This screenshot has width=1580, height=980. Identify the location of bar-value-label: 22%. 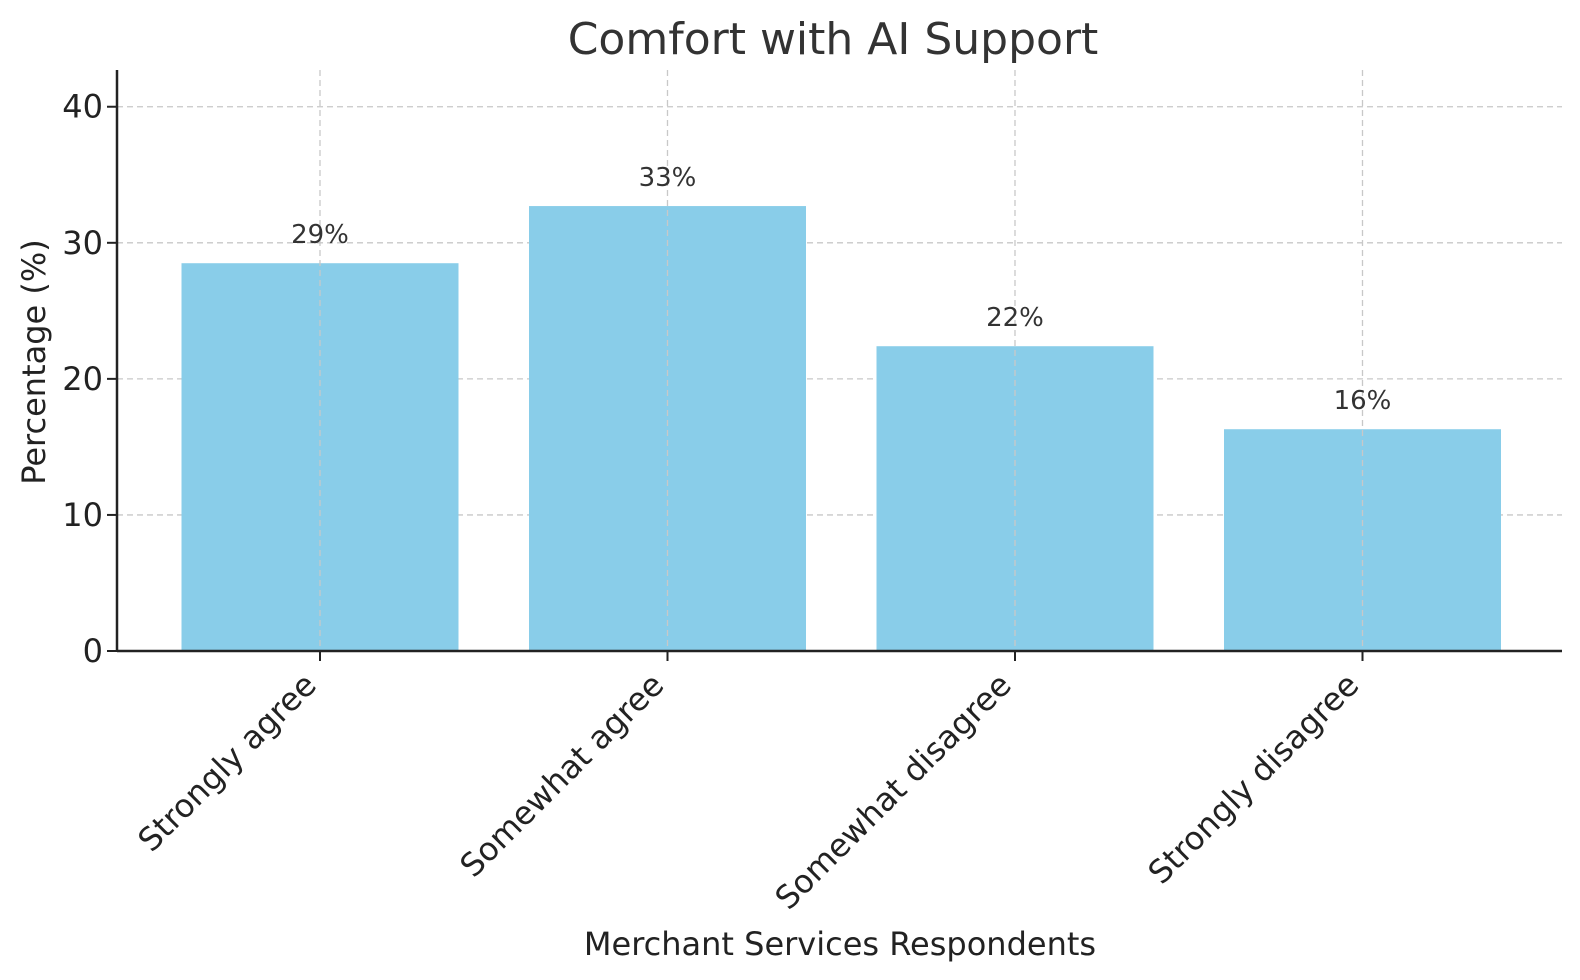
(1015, 318).